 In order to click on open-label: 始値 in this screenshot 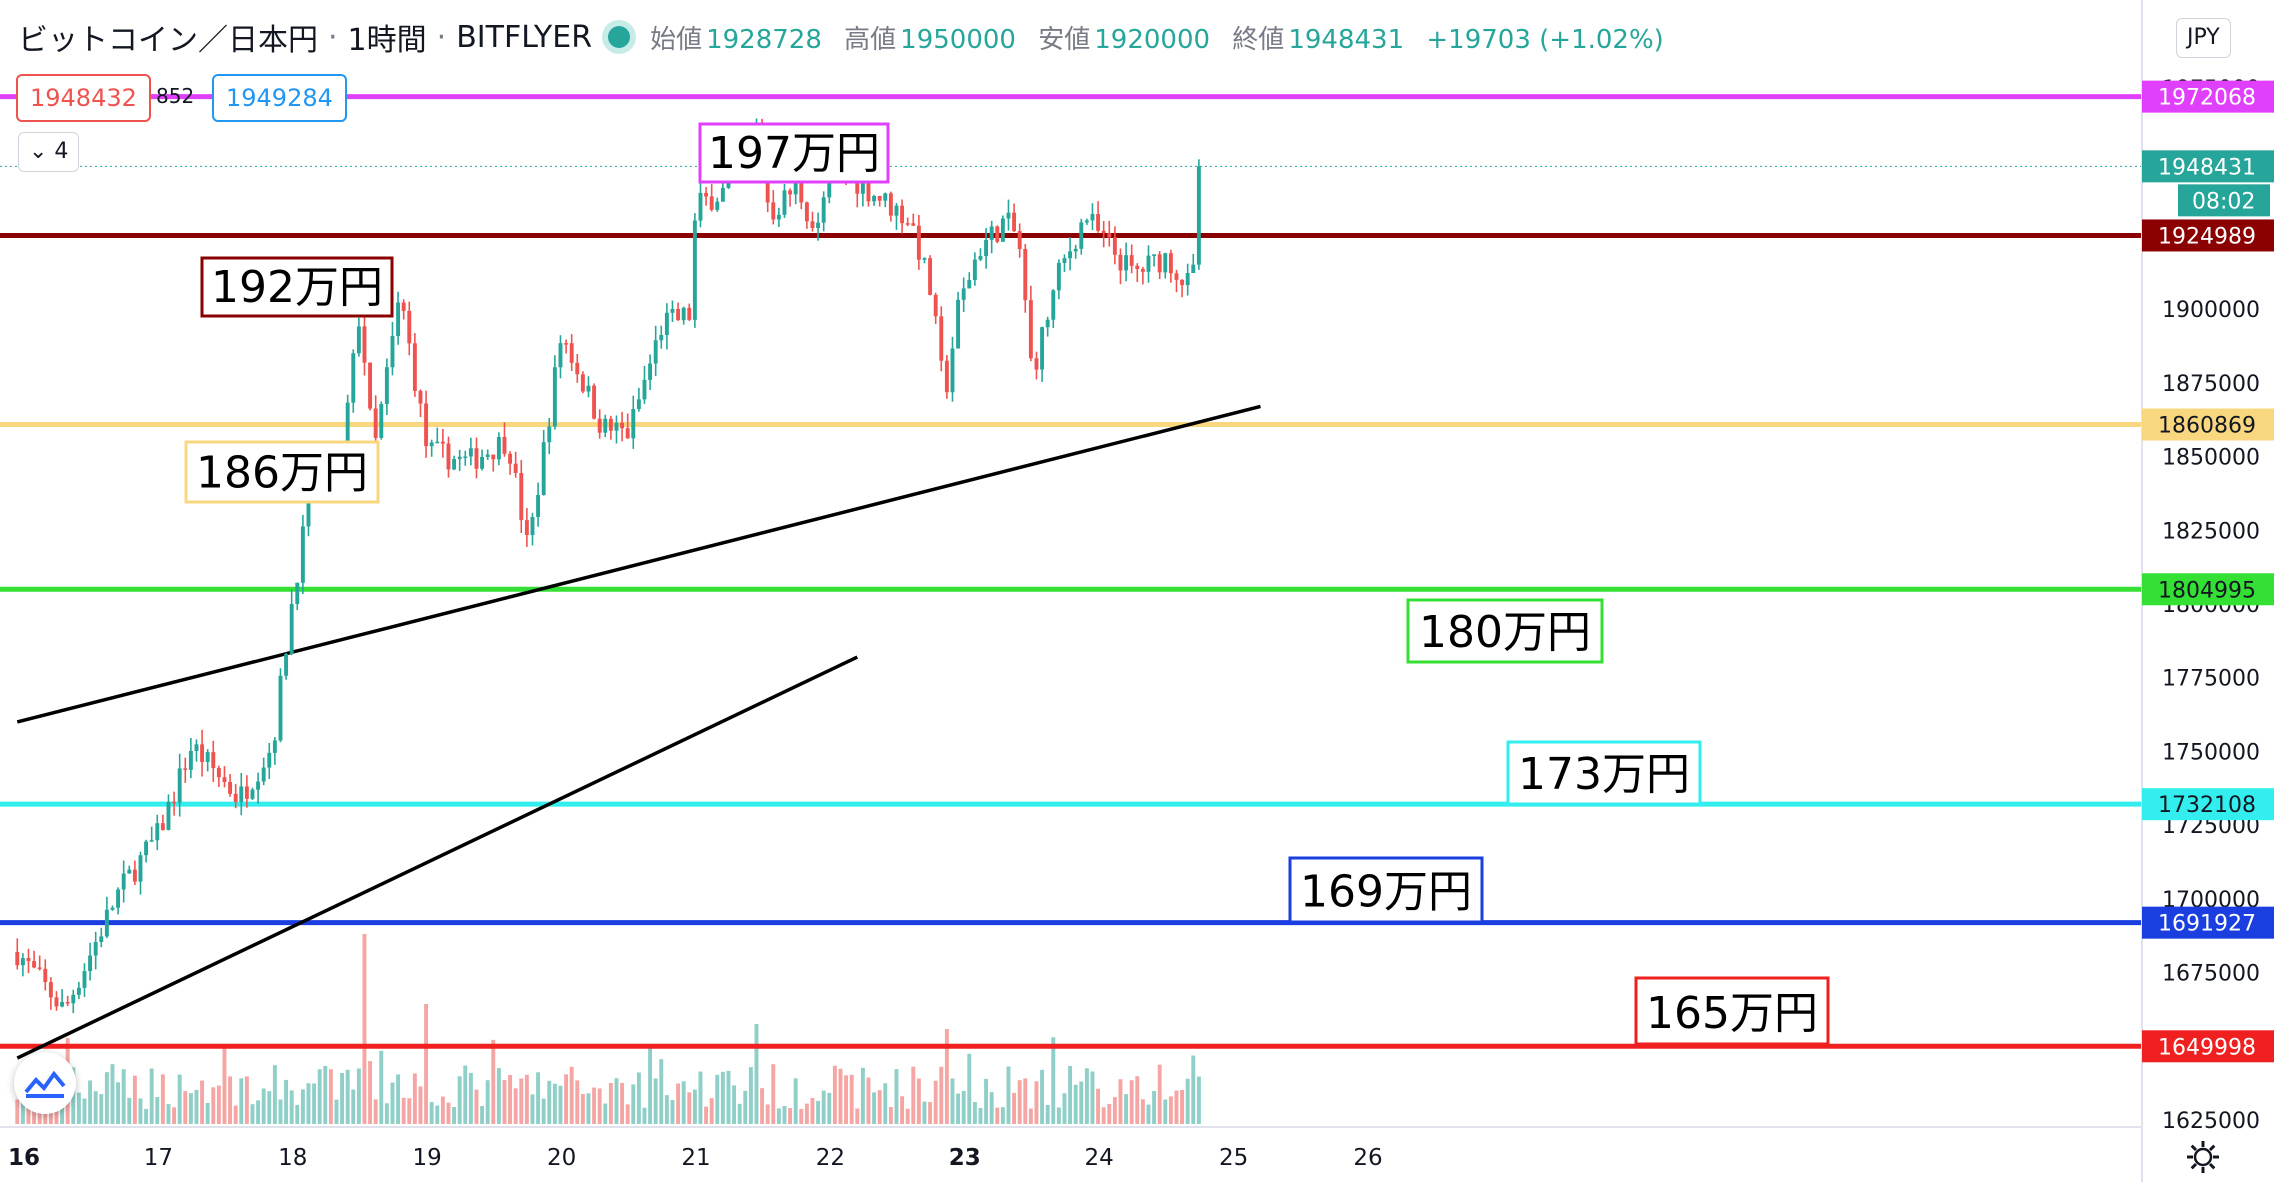, I will do `click(676, 39)`.